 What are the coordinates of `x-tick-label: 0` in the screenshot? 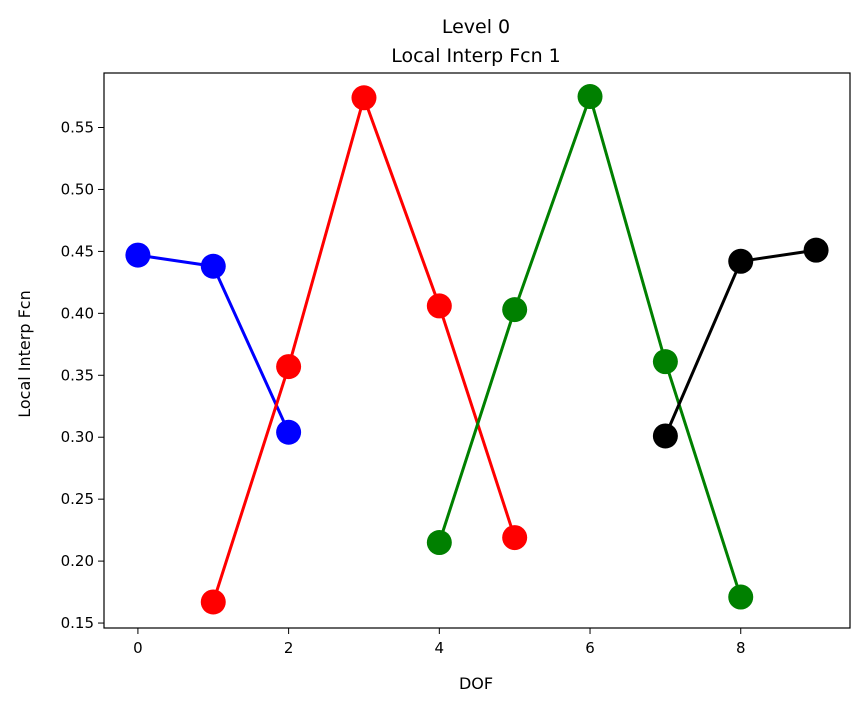 It's located at (138, 648).